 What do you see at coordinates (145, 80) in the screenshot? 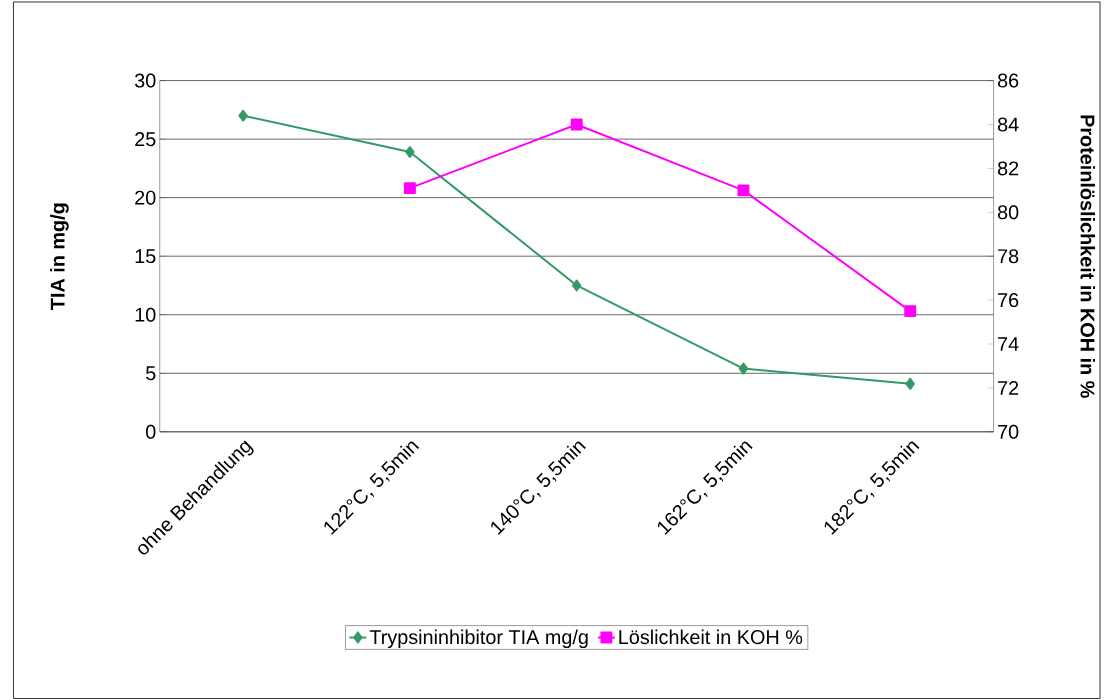
I see `y-tick-label: 30` at bounding box center [145, 80].